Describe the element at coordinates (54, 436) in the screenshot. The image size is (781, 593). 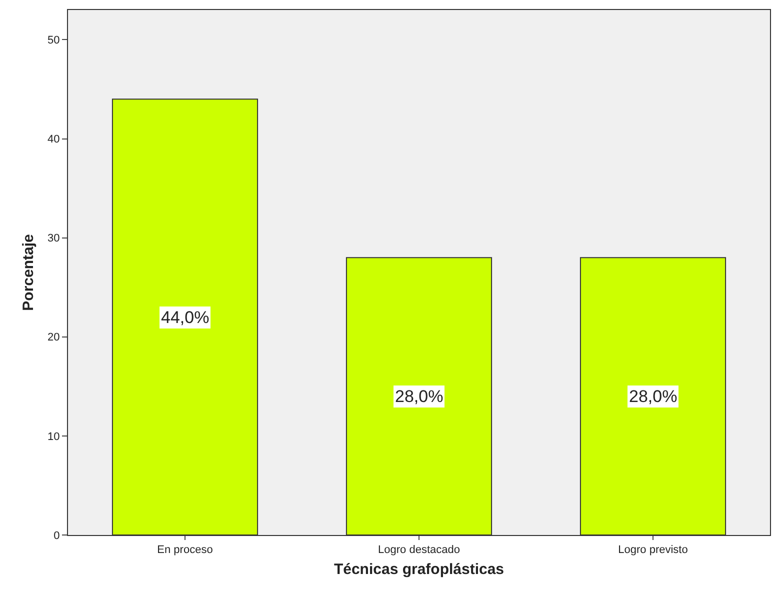
I see `y-tick-label: 10` at that location.